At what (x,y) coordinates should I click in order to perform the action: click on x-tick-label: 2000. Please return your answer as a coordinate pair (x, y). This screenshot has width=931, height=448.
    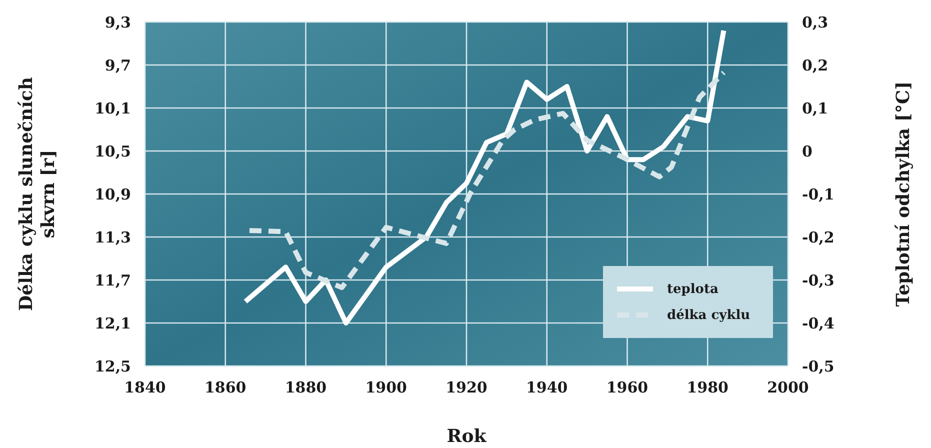
    Looking at the image, I should click on (788, 387).